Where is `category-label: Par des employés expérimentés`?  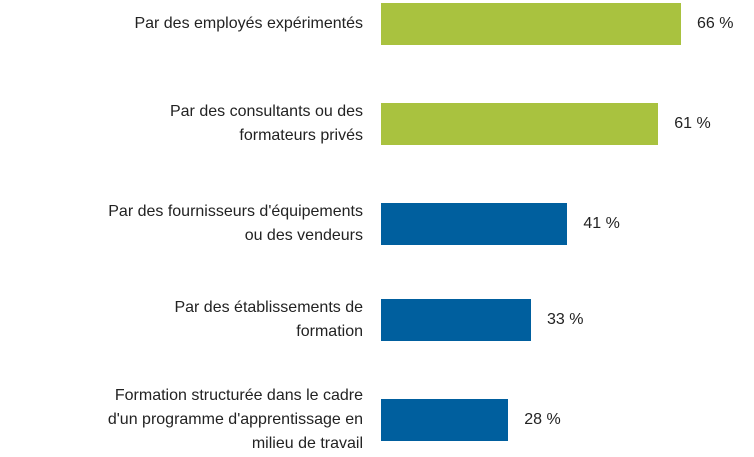 category-label: Par des employés expérimentés is located at coordinates (248, 23).